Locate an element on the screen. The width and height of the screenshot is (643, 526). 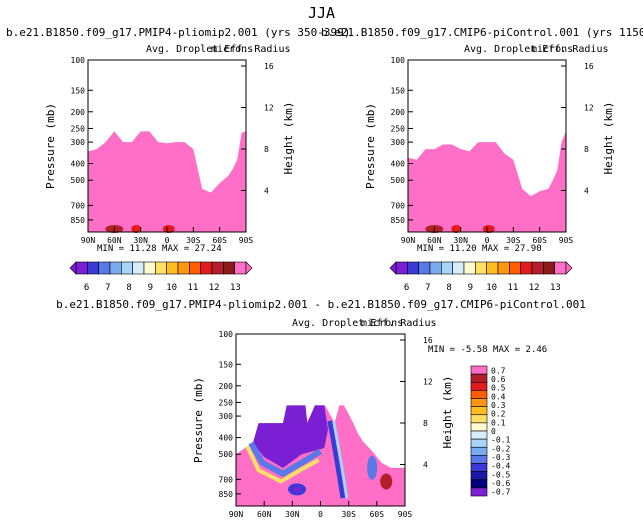
top-right-height-tick-label: 8 is located at coordinates (586, 149).